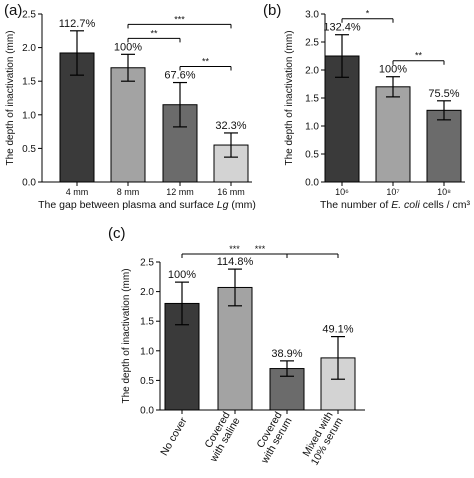 The image size is (474, 478). Describe the element at coordinates (272, 10) in the screenshot. I see `panel-label: (b)` at that location.